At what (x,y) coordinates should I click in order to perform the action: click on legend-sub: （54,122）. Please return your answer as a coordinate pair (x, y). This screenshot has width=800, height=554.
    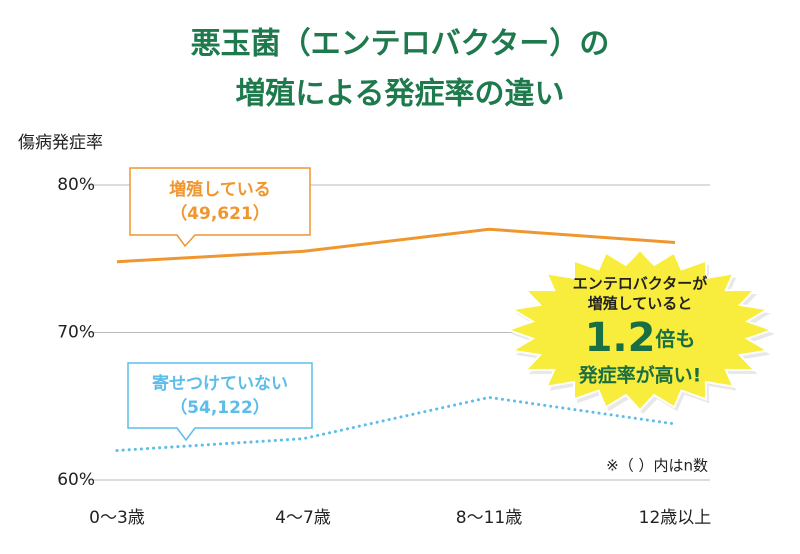
    Looking at the image, I should click on (220, 407).